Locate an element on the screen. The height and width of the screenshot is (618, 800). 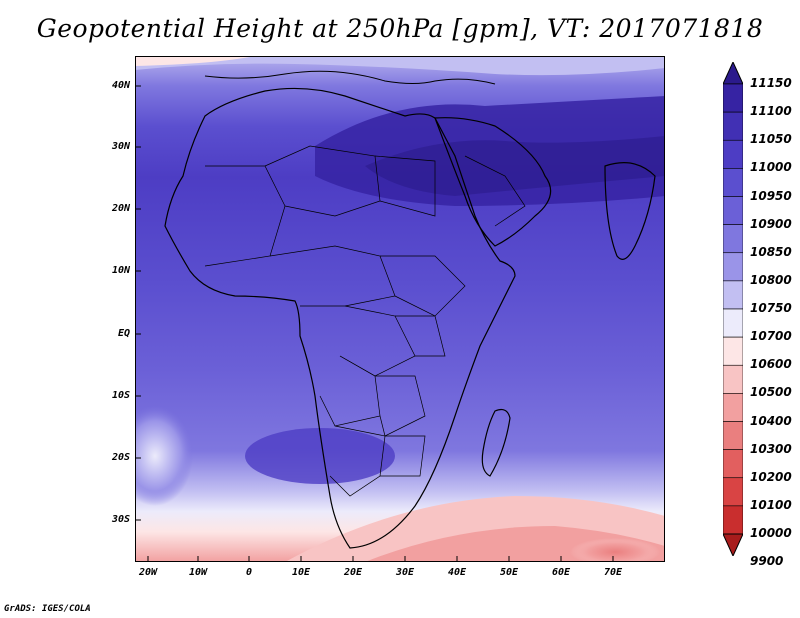
colorbar-label: 10700 is located at coordinates (771, 336).